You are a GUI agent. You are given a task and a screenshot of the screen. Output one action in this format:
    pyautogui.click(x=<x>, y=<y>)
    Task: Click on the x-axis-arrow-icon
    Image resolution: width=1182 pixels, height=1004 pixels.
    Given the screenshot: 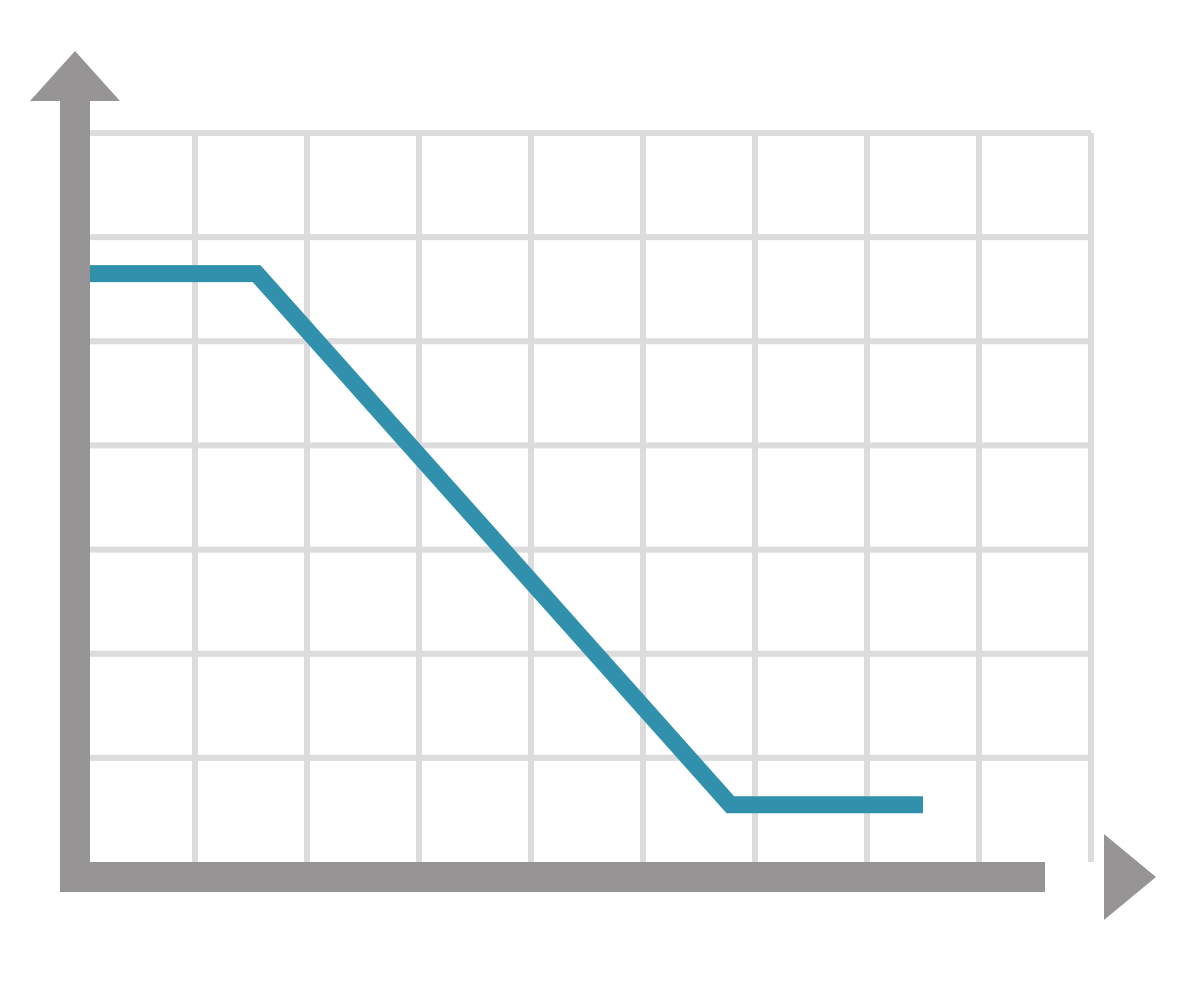 What is the action you would take?
    pyautogui.click(x=1130, y=877)
    